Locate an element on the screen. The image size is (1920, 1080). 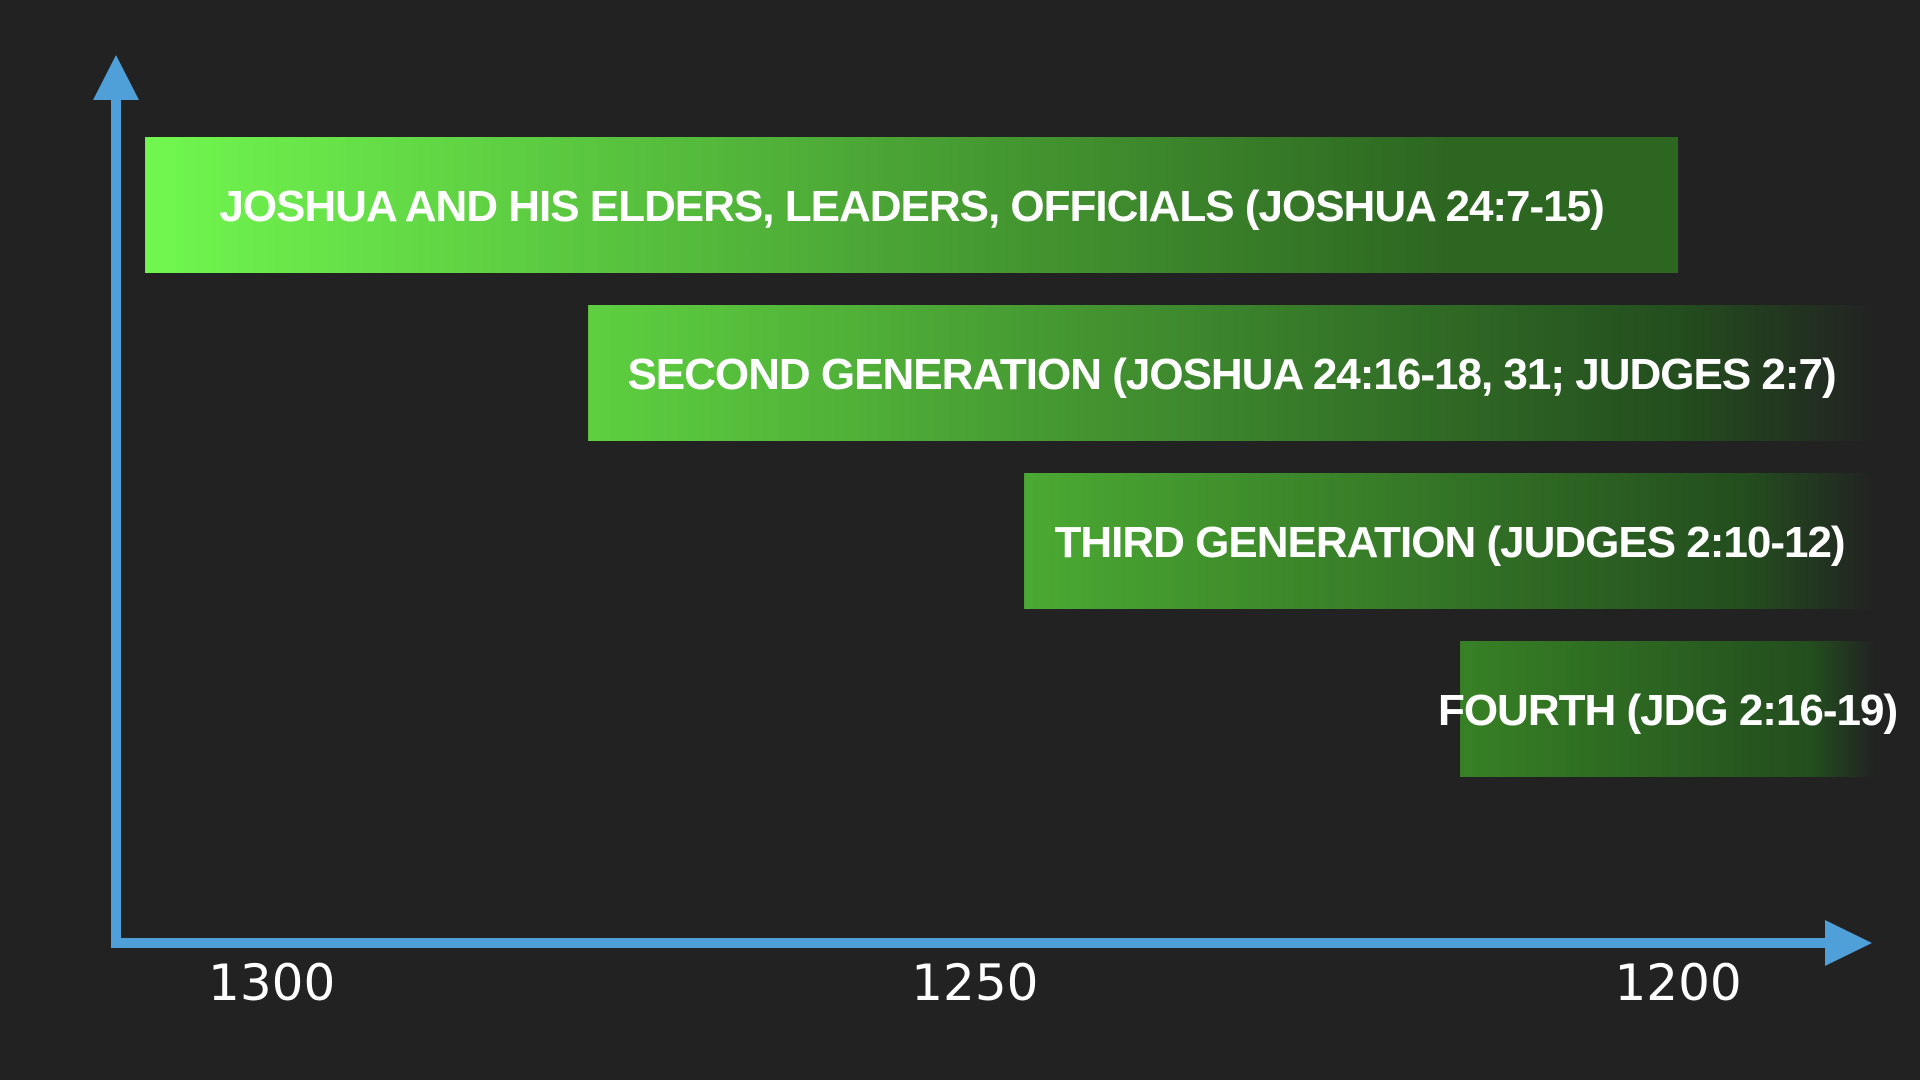
x-tick-label: 1200 is located at coordinates (1677, 983).